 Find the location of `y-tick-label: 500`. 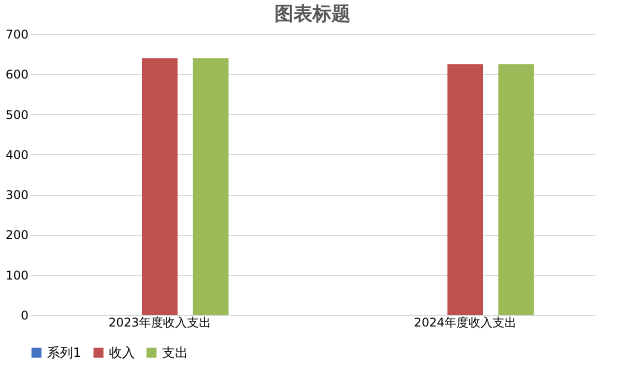

y-tick-label: 500 is located at coordinates (17, 115).